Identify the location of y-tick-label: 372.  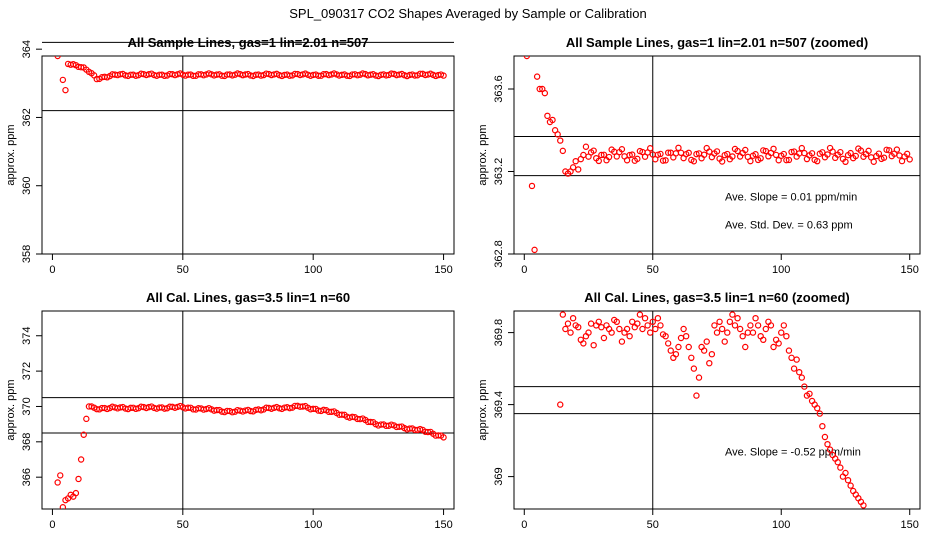
(27, 371).